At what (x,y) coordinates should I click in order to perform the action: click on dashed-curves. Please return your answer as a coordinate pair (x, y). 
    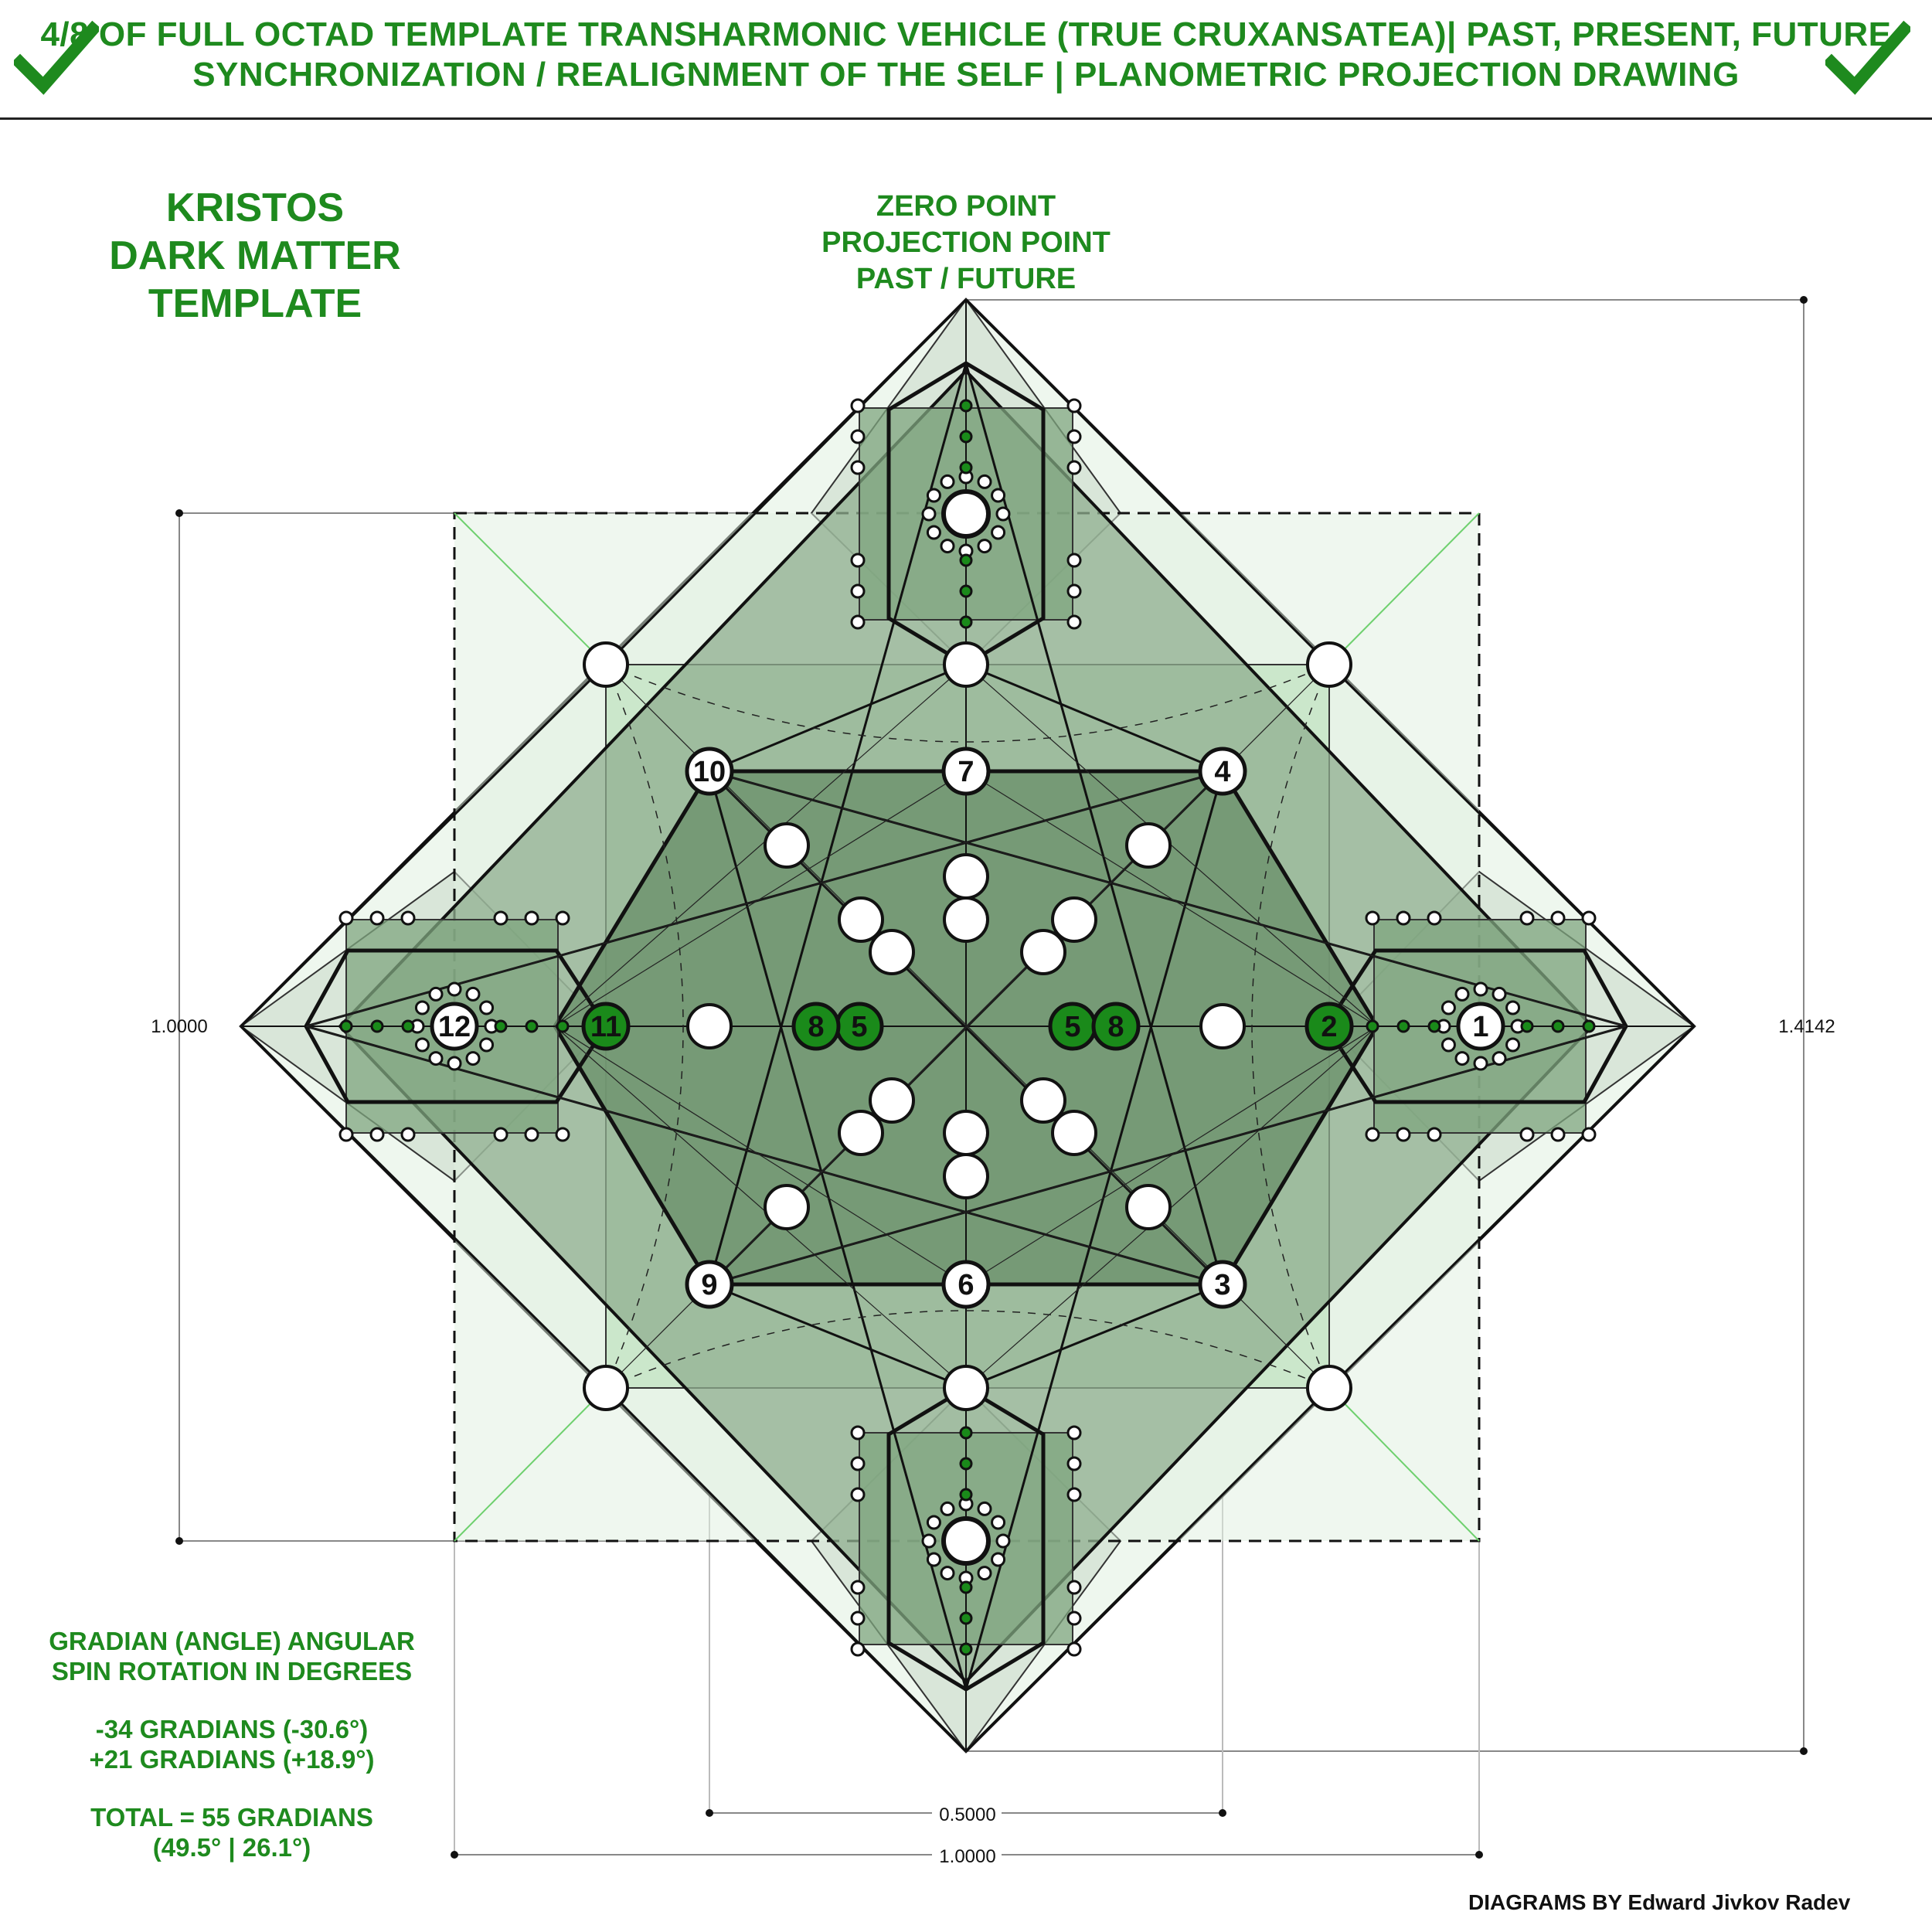
    Looking at the image, I should click on (968, 1027).